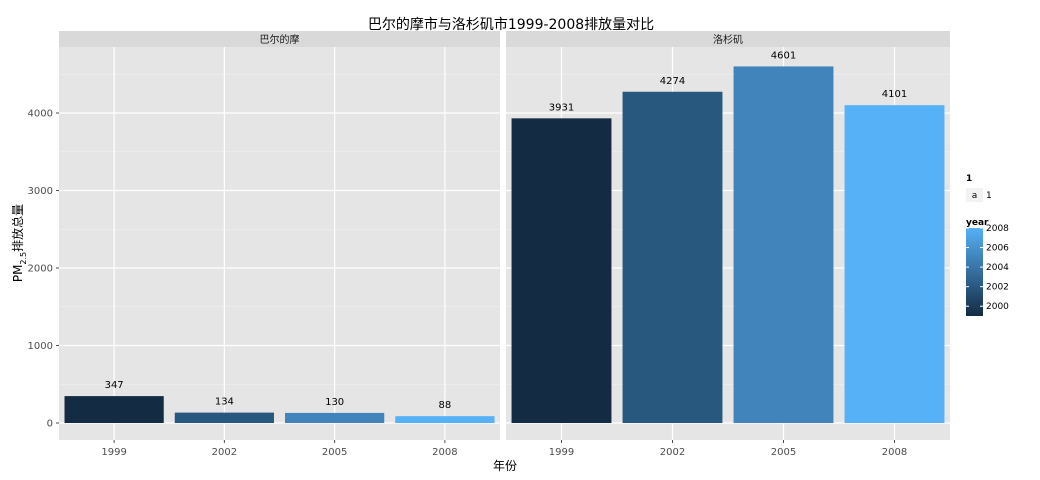 This screenshot has height=480, width=1040. I want to click on y-tick-label: 3000, so click(40, 191).